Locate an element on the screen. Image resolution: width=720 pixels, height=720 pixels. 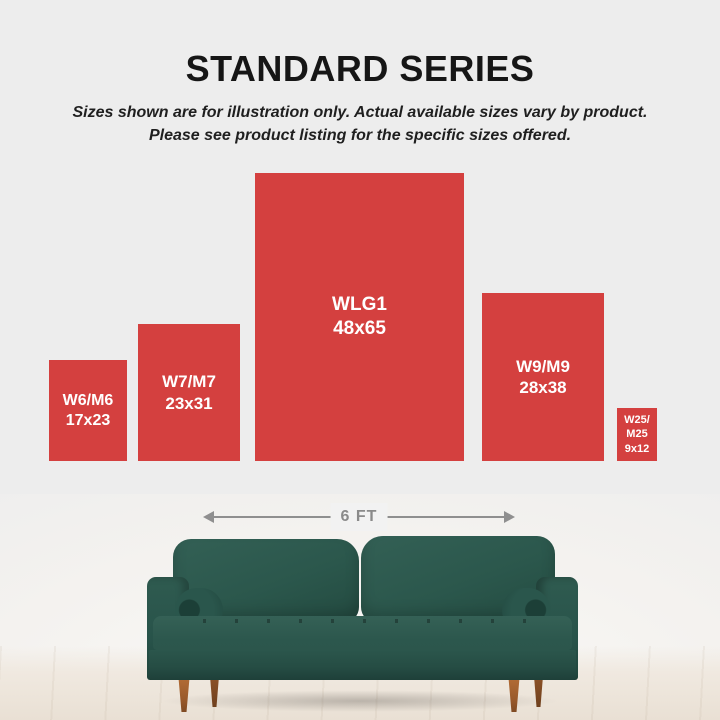
sofa-leg-back-left is located at coordinates (214, 693).